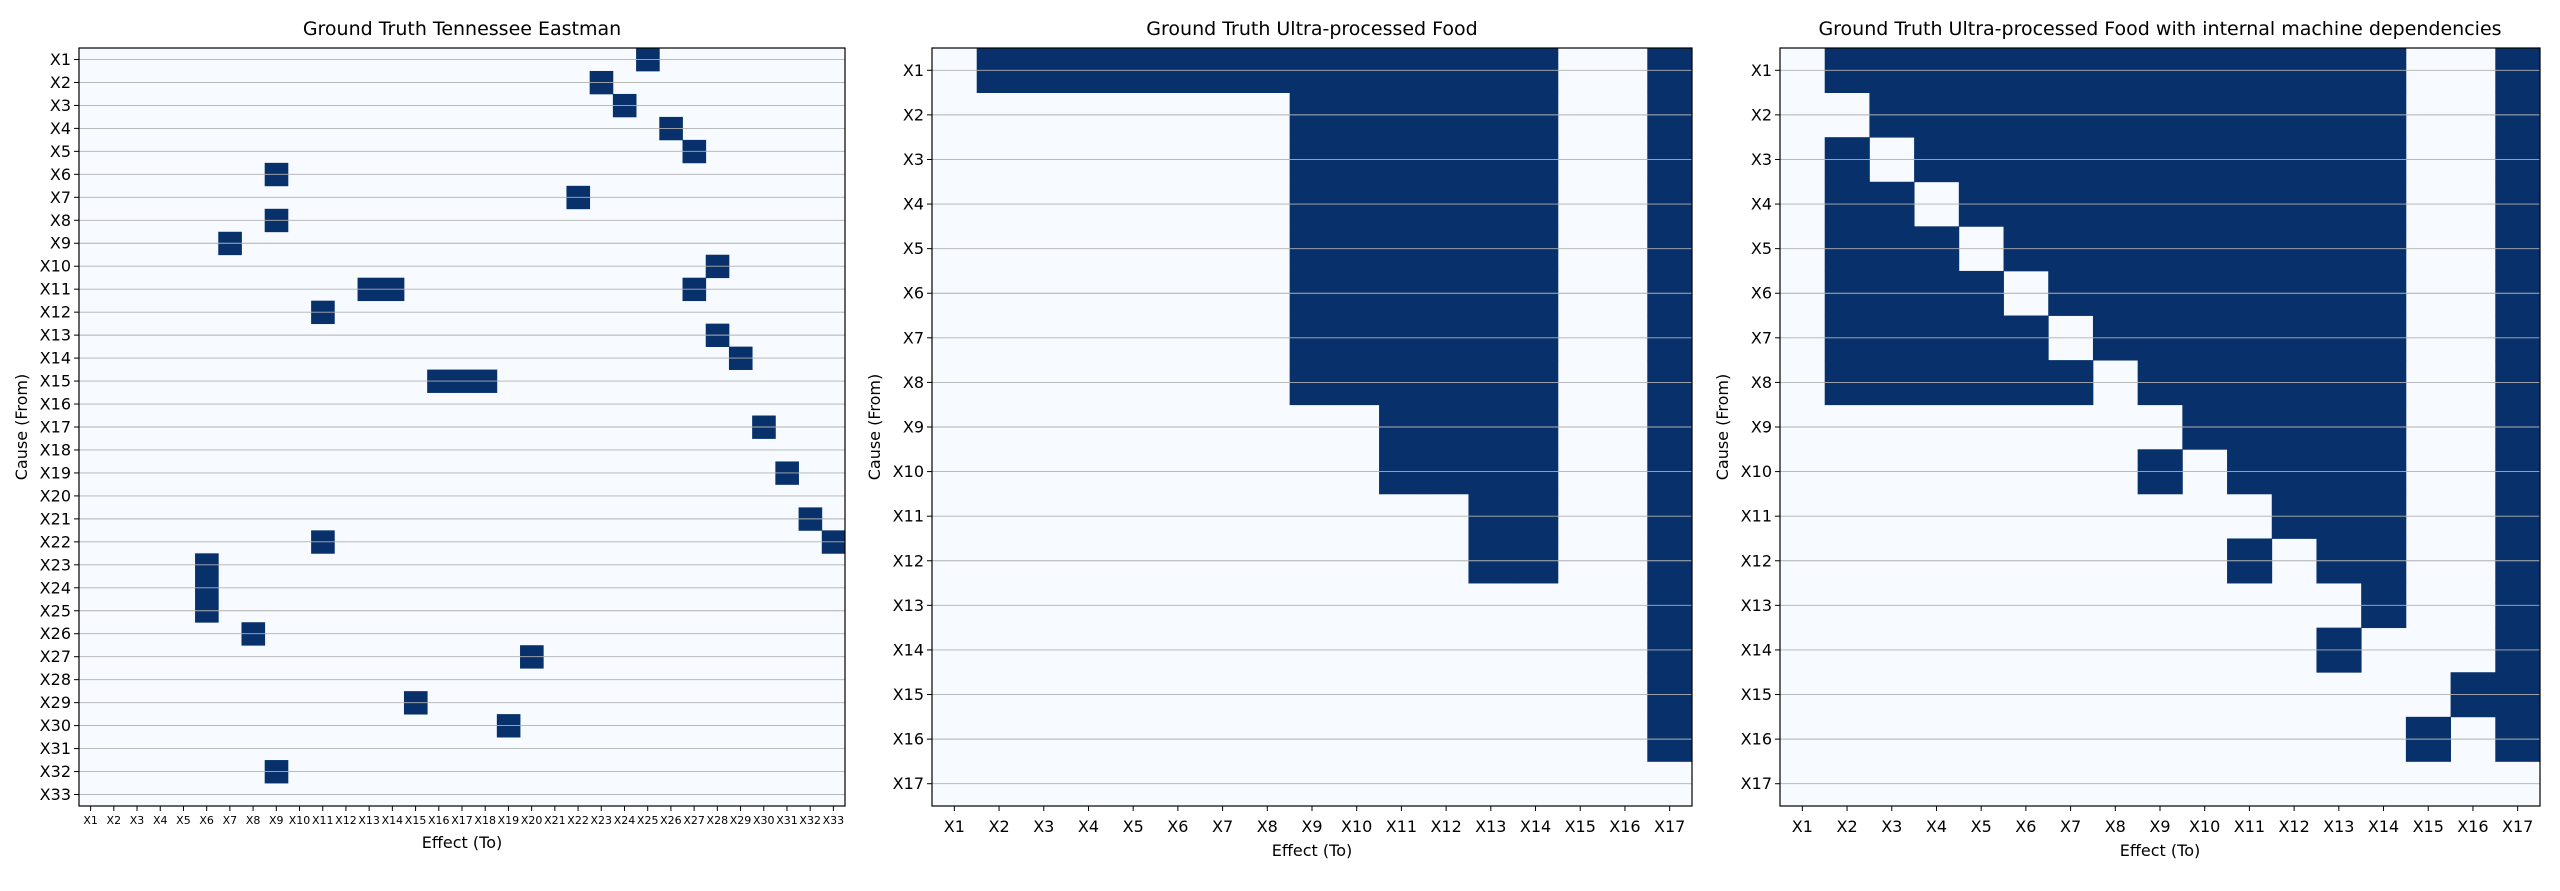 The height and width of the screenshot is (891, 2560). What do you see at coordinates (1761, 114) in the screenshot?
I see `y-tick-label: X2` at bounding box center [1761, 114].